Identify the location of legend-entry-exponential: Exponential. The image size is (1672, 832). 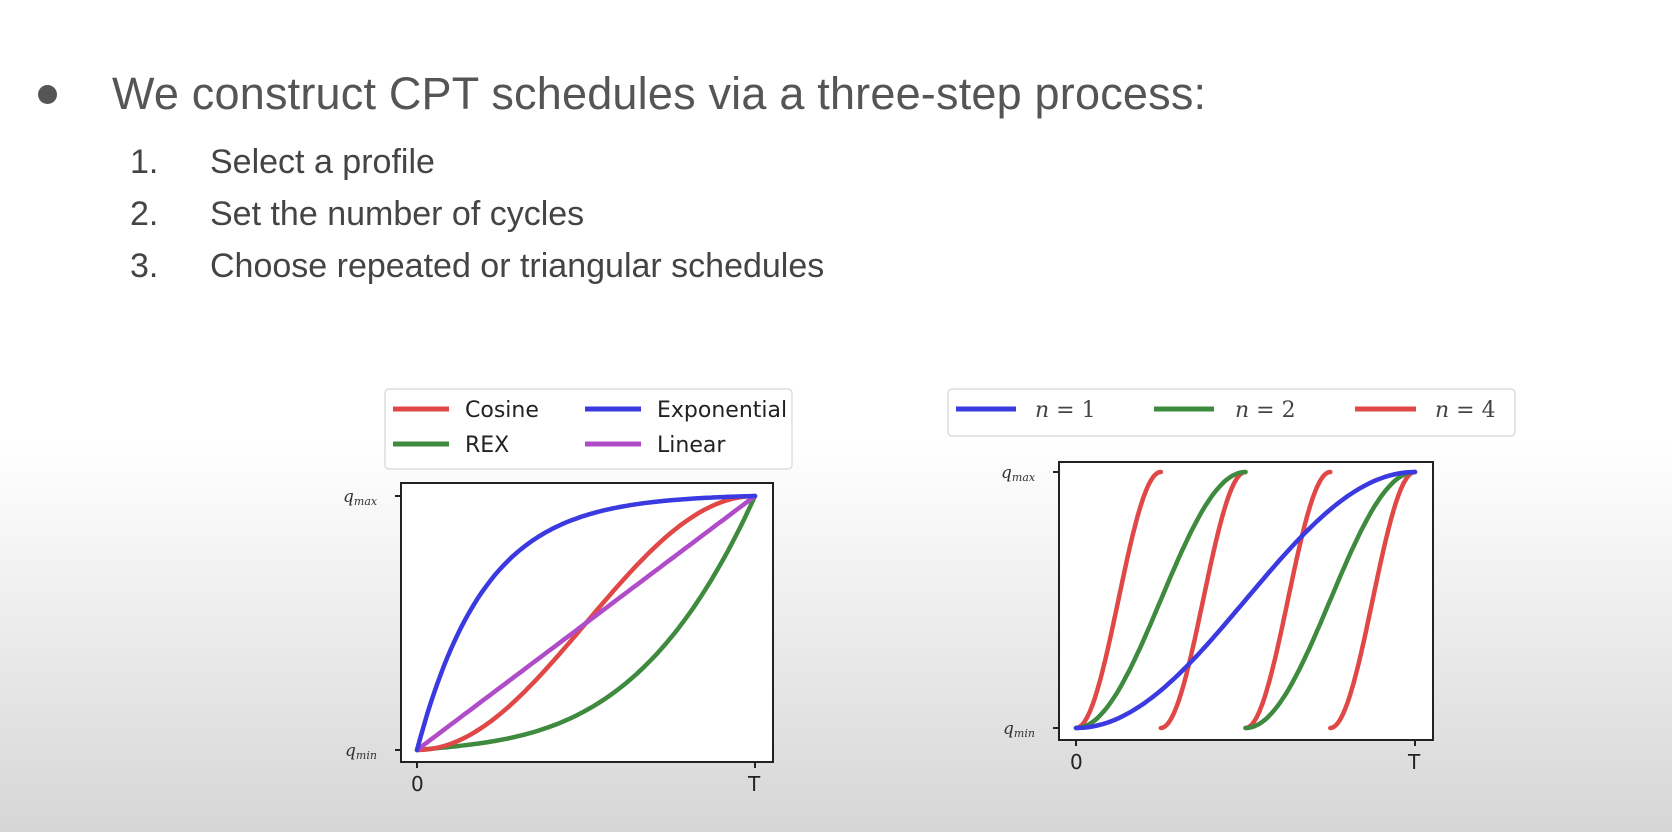
(686, 410).